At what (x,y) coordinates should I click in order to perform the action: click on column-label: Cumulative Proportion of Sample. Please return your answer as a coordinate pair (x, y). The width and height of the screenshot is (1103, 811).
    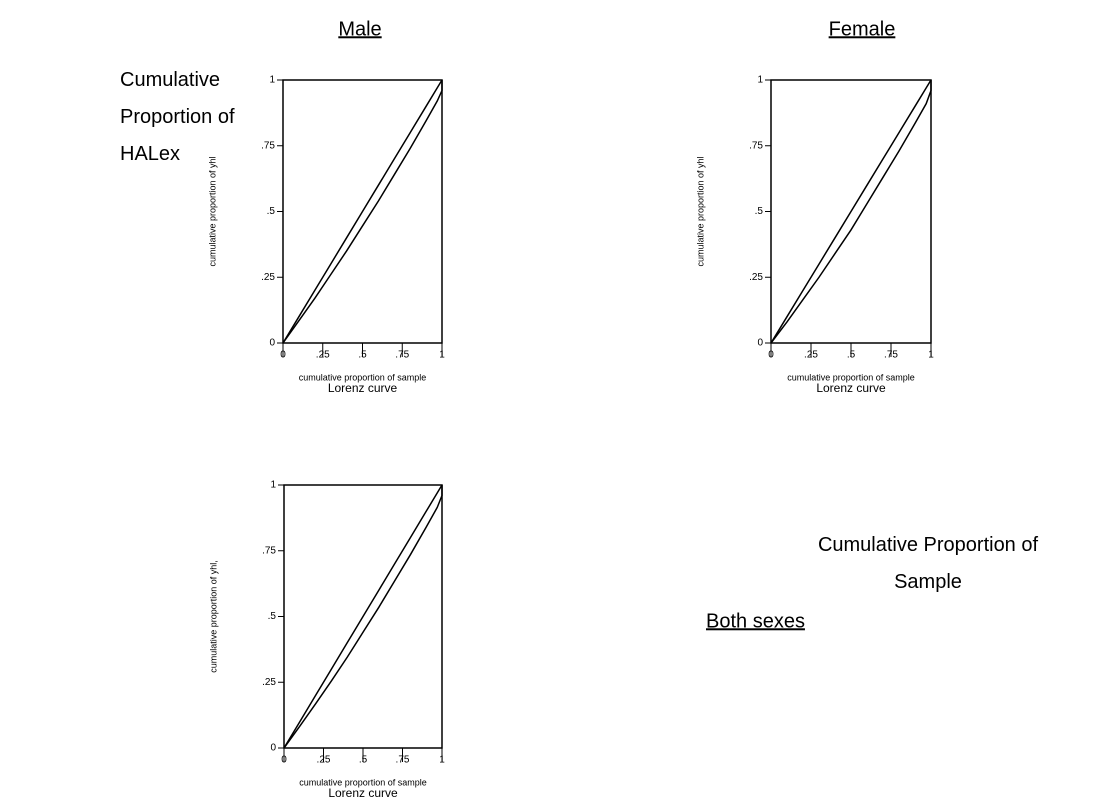
    Looking at the image, I should click on (928, 563).